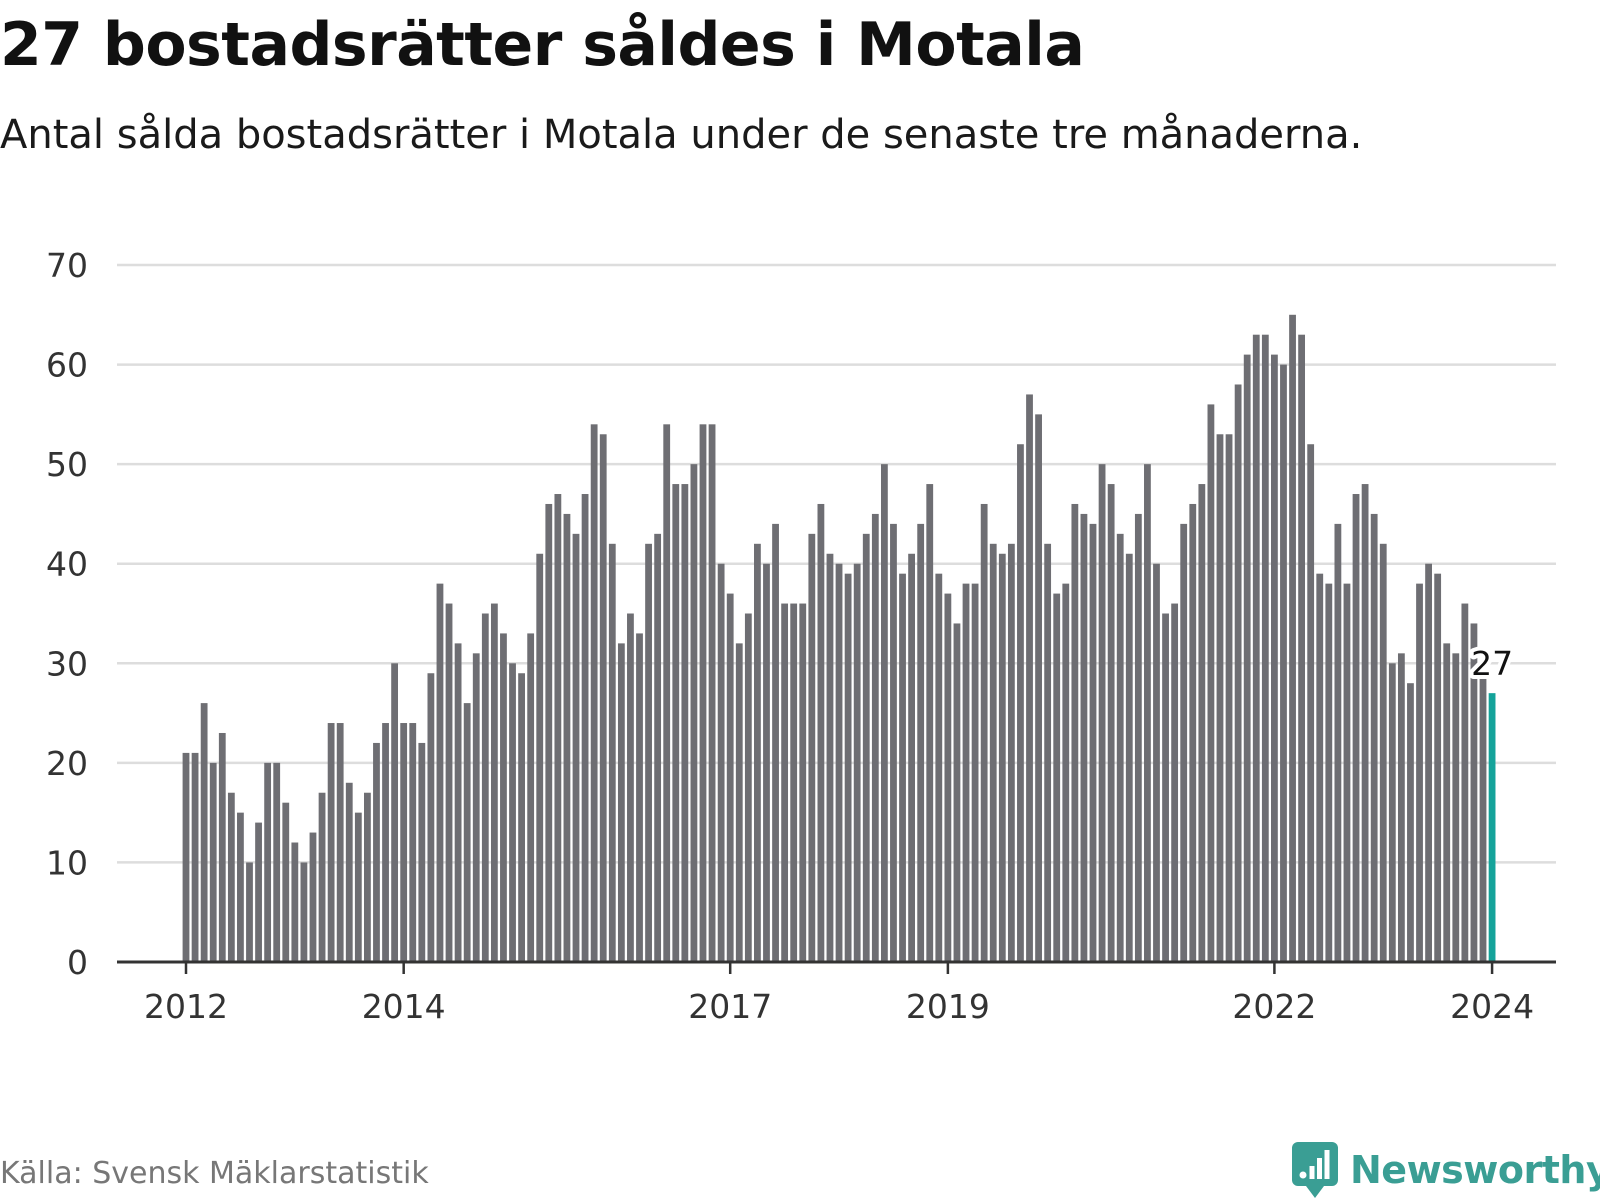 The width and height of the screenshot is (1600, 1202). What do you see at coordinates (186, 1006) in the screenshot?
I see `x-tick-label: 2012` at bounding box center [186, 1006].